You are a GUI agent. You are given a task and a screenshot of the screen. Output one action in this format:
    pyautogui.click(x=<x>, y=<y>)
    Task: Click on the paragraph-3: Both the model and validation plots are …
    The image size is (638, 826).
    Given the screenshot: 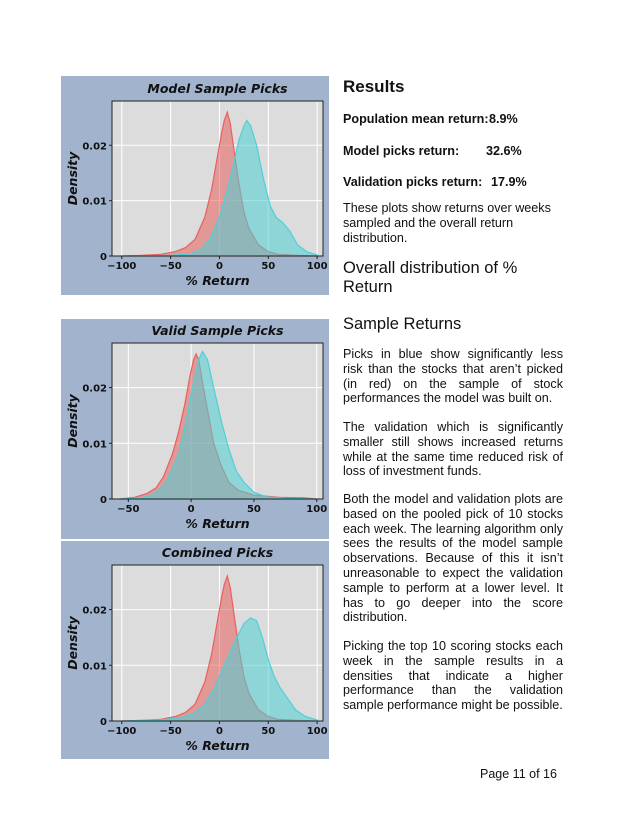 What is the action you would take?
    pyautogui.click(x=453, y=558)
    